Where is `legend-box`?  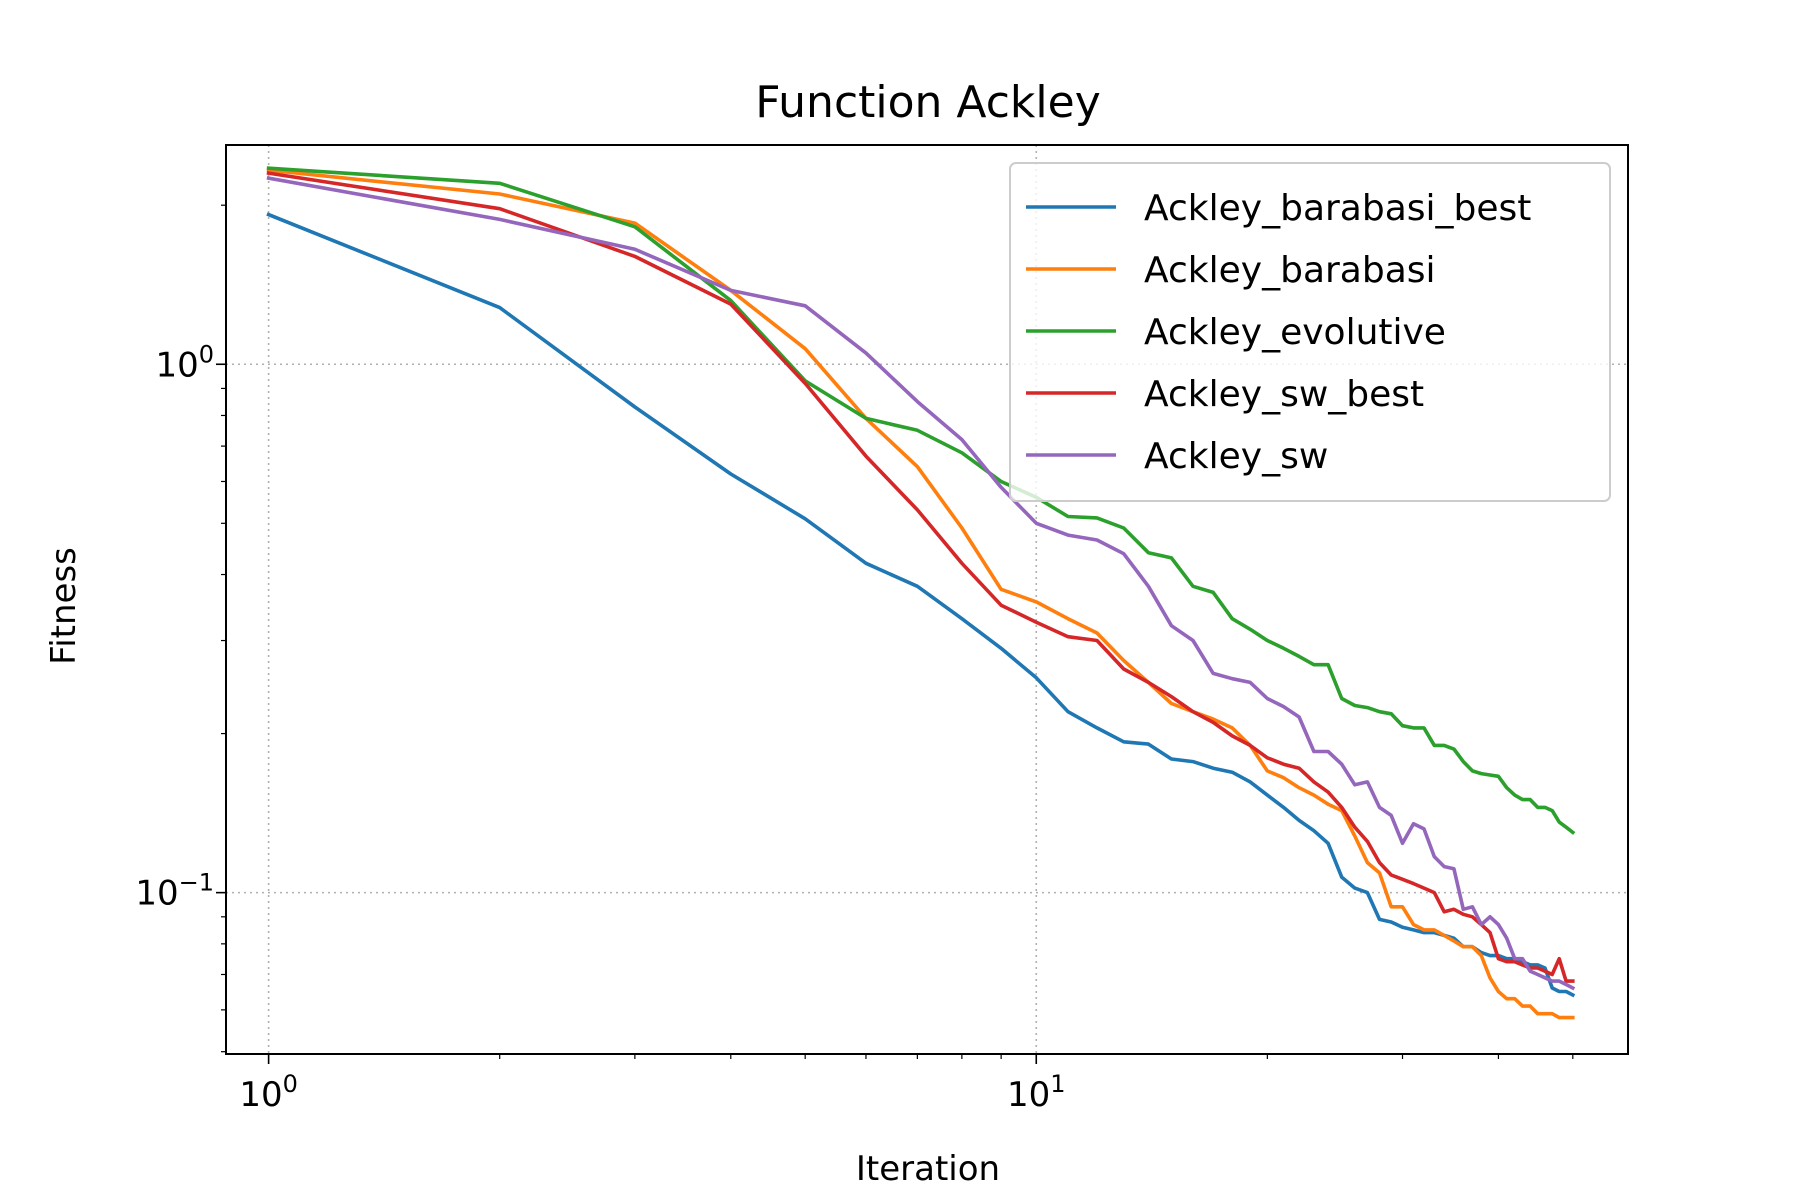 legend-box is located at coordinates (1310, 332).